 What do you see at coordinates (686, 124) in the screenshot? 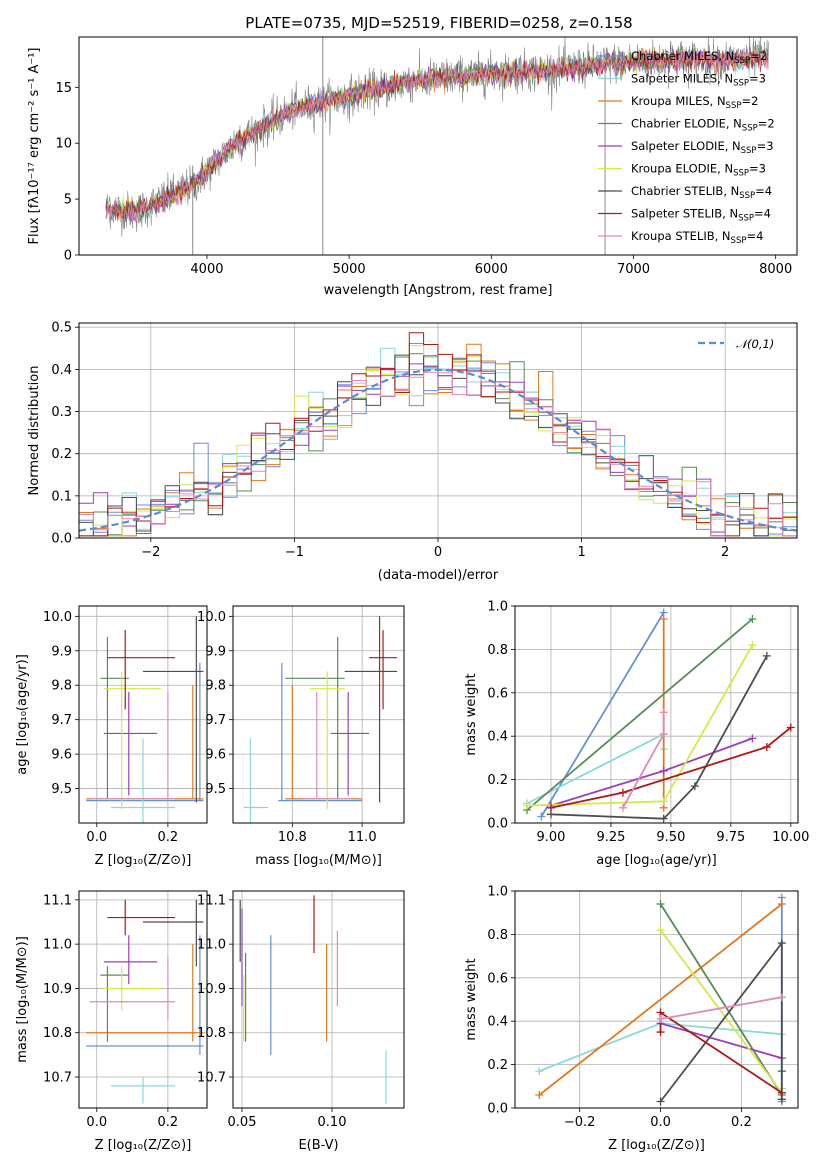
I see `legend-label: Chabrier ELODIE, N` at bounding box center [686, 124].